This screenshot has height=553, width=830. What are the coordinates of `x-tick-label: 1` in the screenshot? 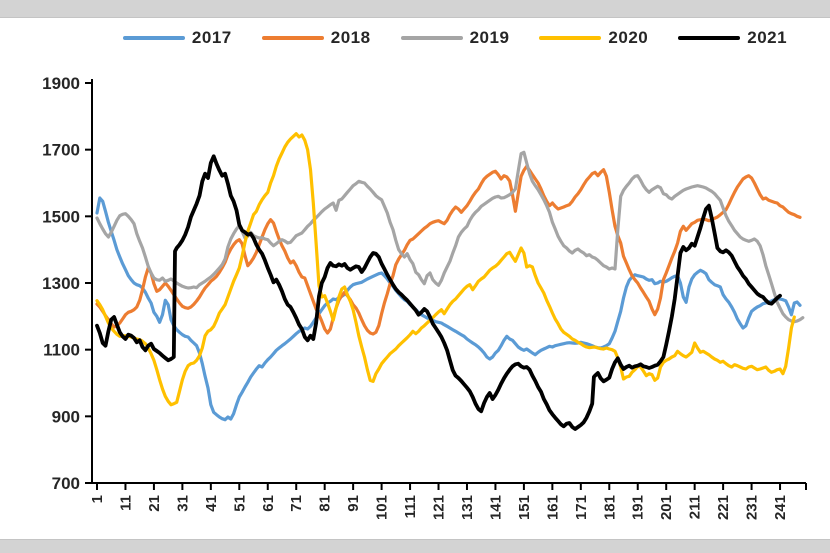 It's located at (97, 499).